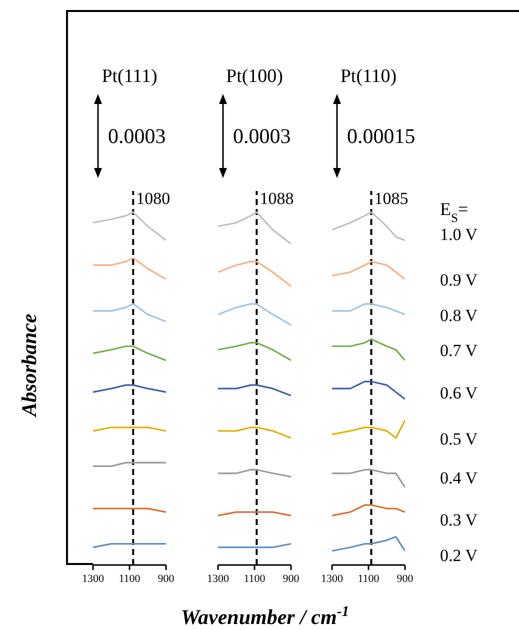 The height and width of the screenshot is (630, 519). Describe the element at coordinates (391, 198) in the screenshot. I see `ref-line-label: 1085` at that location.